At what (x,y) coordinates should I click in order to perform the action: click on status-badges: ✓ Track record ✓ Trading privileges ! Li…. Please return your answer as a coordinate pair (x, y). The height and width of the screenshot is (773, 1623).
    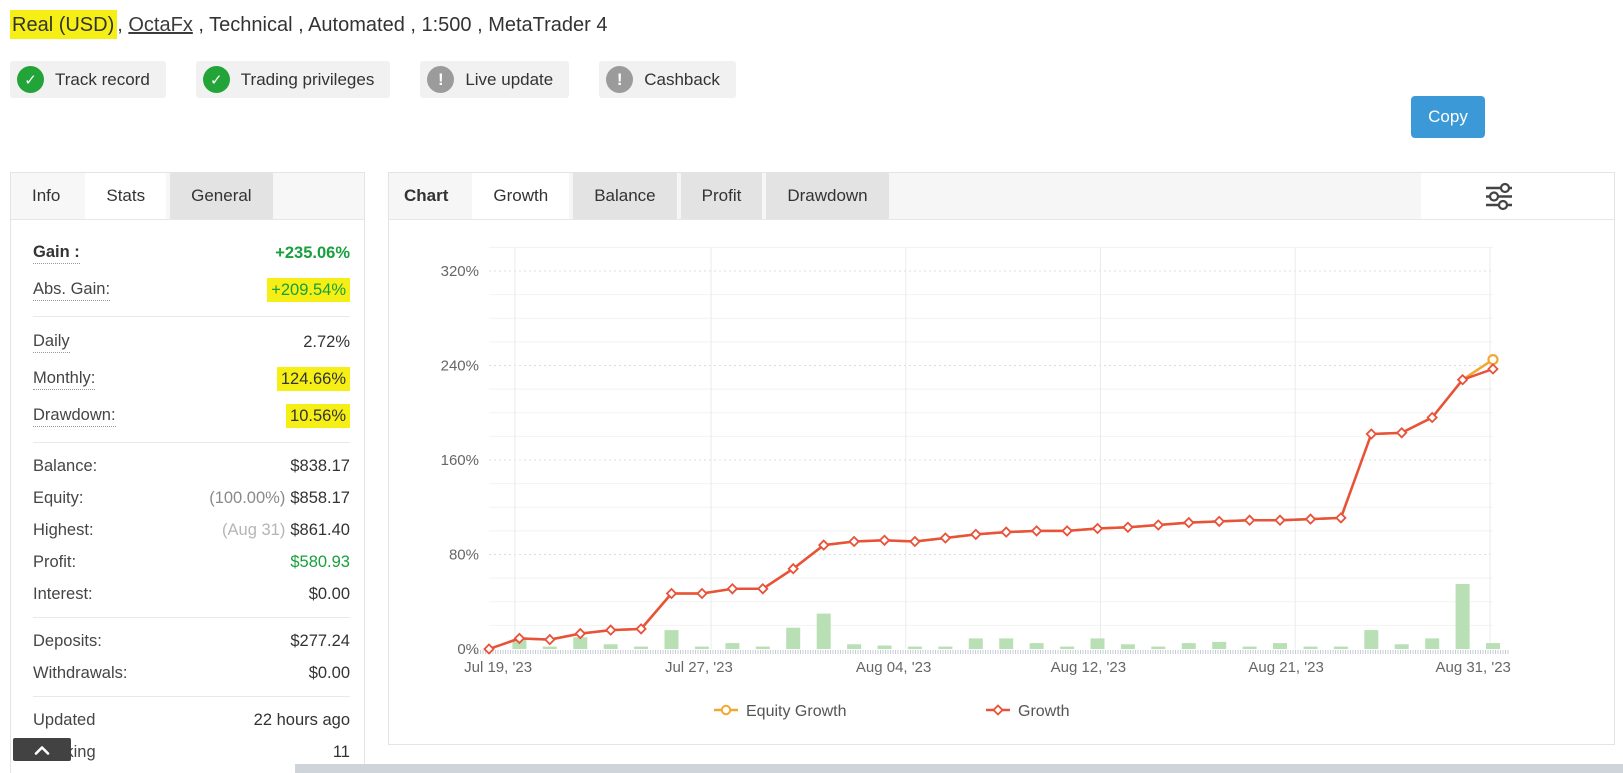
    Looking at the image, I should click on (373, 79).